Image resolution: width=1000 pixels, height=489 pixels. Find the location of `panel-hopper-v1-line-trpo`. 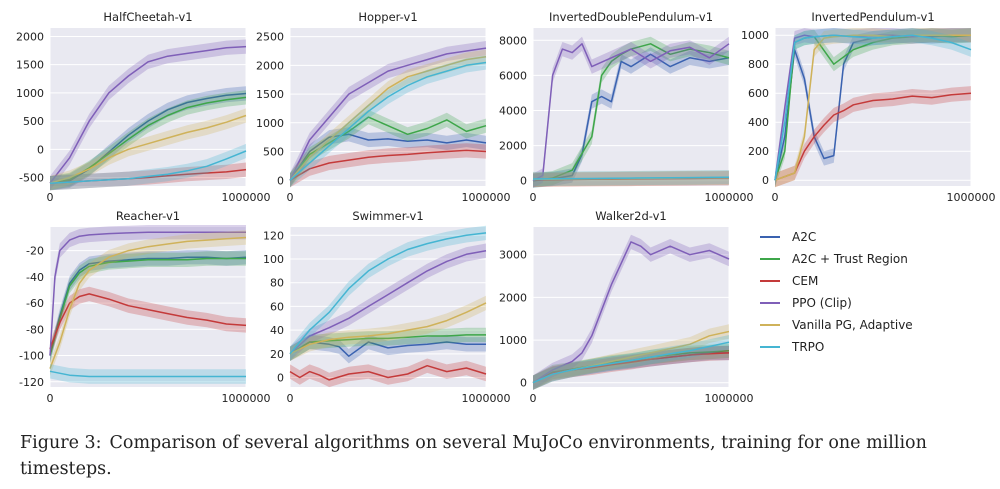

panel-hopper-v1-line-trpo is located at coordinates (388, 121).